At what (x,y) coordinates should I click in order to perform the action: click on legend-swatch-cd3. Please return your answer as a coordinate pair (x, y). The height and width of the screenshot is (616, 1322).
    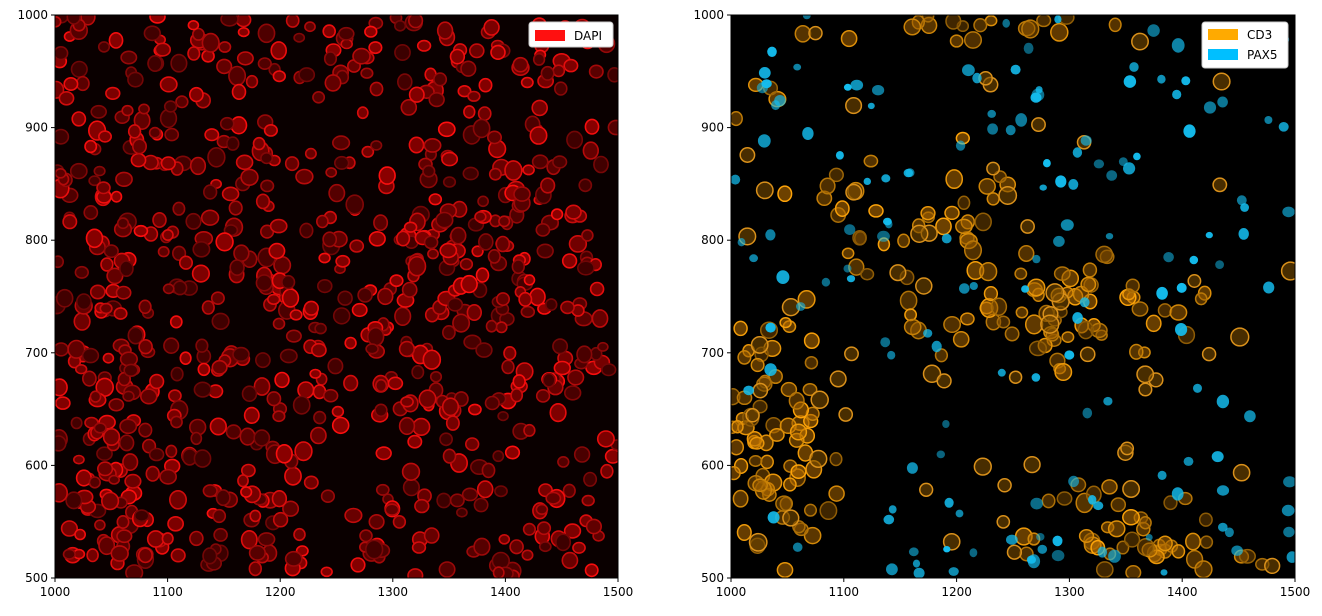
    Looking at the image, I should click on (1223, 34).